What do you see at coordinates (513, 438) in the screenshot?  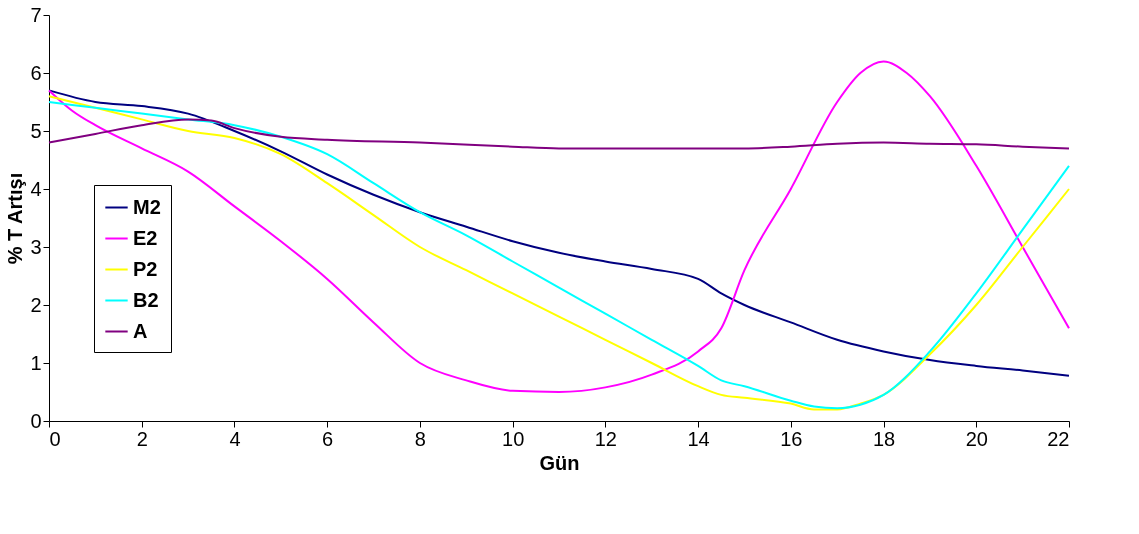 I see `x-tick-label: 10` at bounding box center [513, 438].